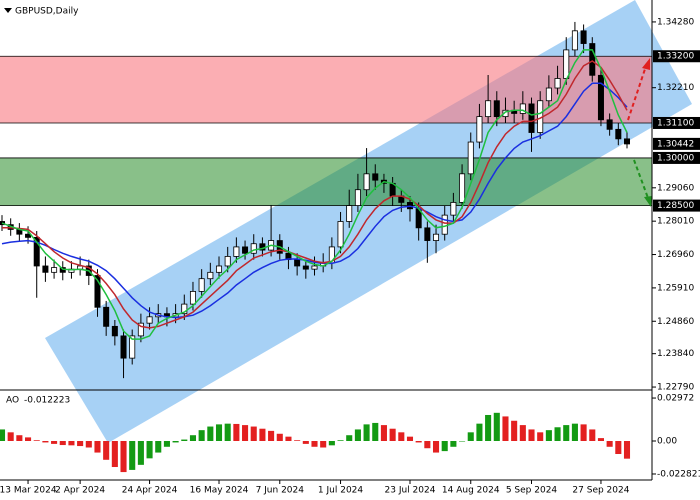 This screenshot has width=700, height=500. I want to click on x-tick-label: 16 May 2024, so click(219, 491).